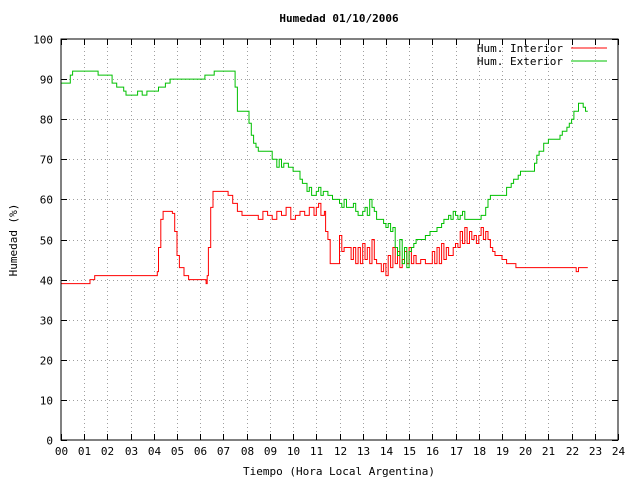 Image resolution: width=640 pixels, height=480 pixels. I want to click on x-tick-label: 18, so click(479, 451).